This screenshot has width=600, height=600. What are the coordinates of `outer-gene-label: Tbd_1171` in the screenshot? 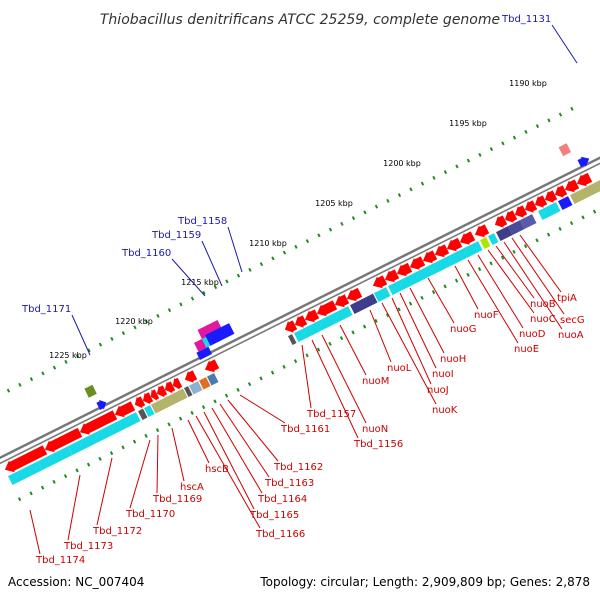 It's located at (46, 309).